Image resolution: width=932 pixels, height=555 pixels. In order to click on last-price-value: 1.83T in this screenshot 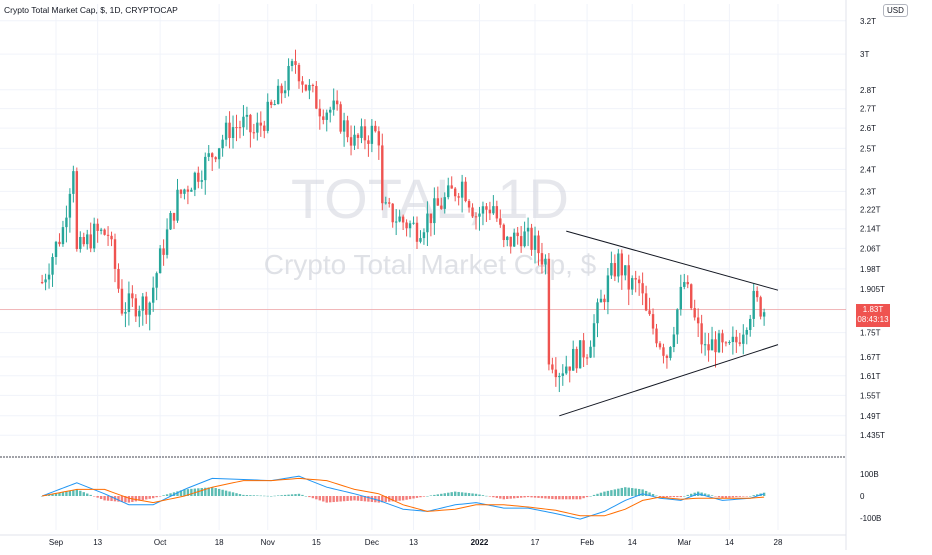, I will do `click(873, 309)`.